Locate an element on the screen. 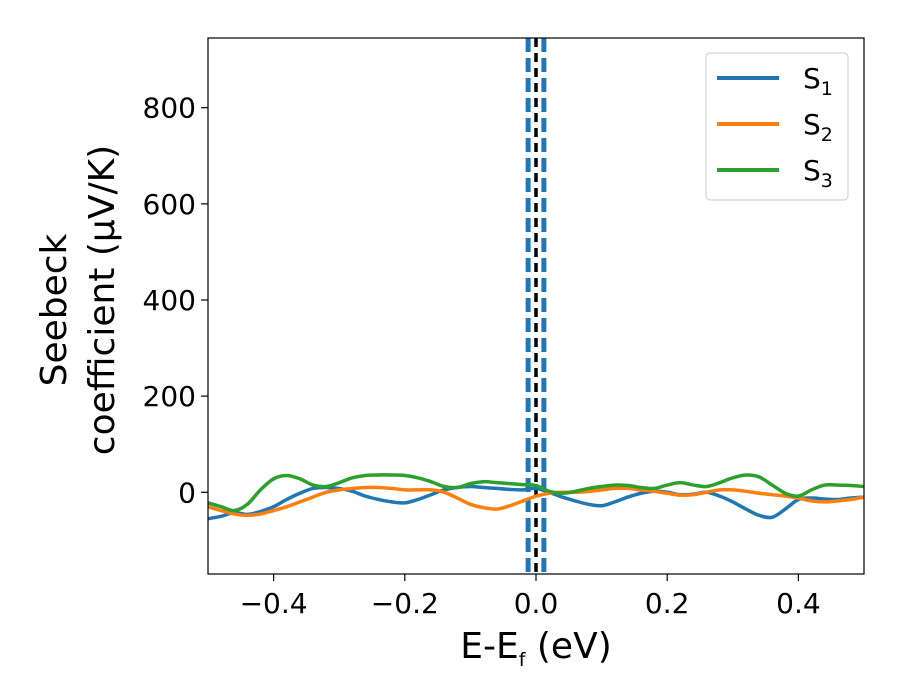 The image size is (900, 700). legend: S1 S2 S3 is located at coordinates (777, 126).